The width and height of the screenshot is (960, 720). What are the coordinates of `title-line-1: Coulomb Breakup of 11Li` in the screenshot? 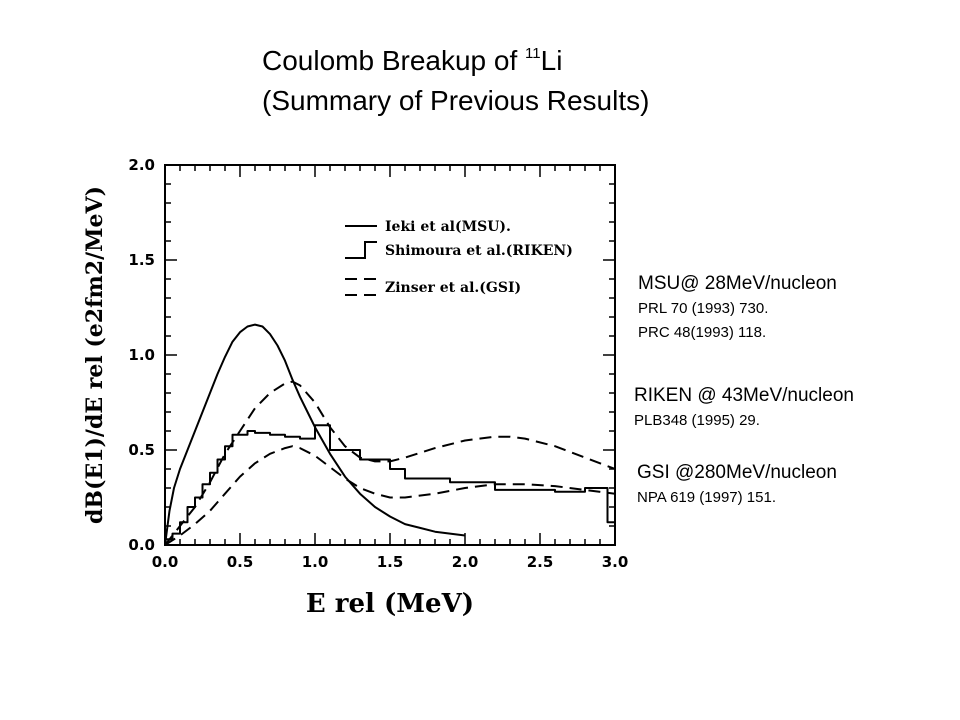 It's located at (455, 57).